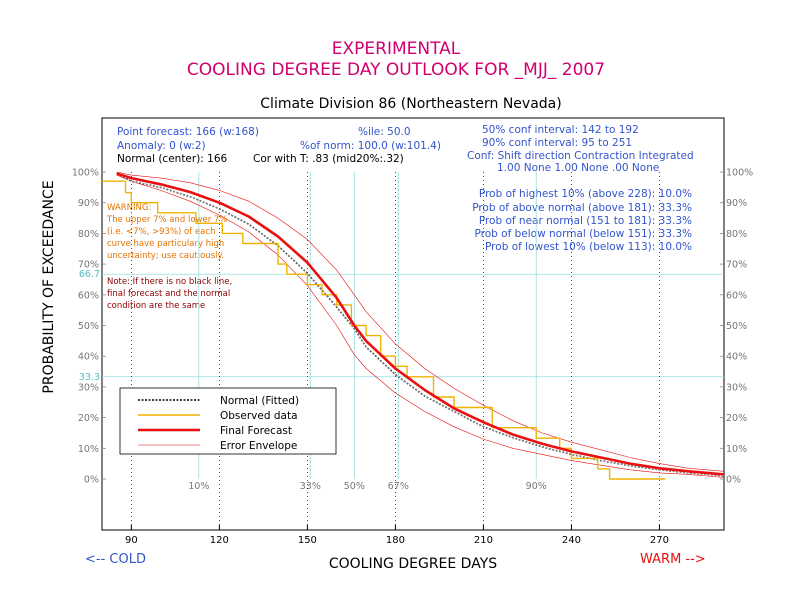 This screenshot has width=792, height=612. What do you see at coordinates (88, 203) in the screenshot?
I see `y-tick-label-left: 90%` at bounding box center [88, 203].